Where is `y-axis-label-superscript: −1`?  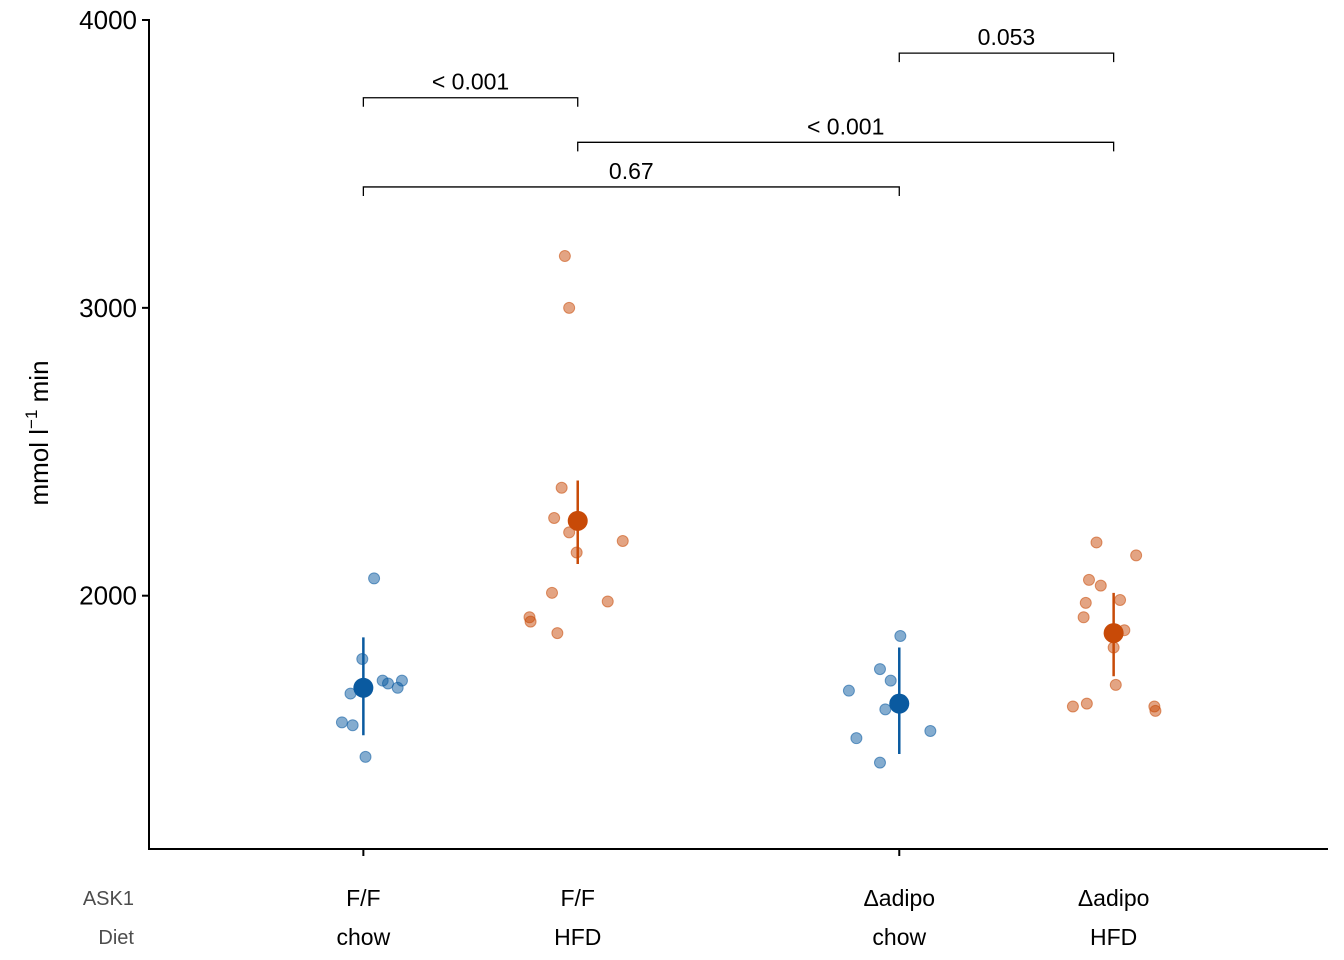 y-axis-label-superscript: −1 is located at coordinates (31, 419).